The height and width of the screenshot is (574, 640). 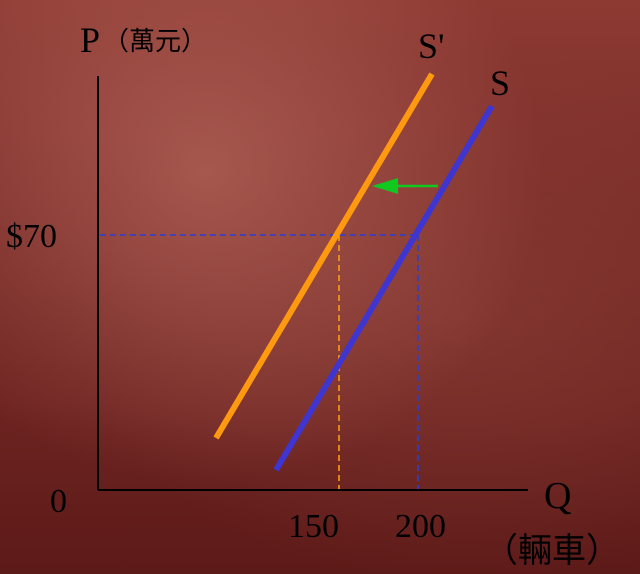 I want to click on y-axis-unit: （萬元）, so click(x=155, y=41).